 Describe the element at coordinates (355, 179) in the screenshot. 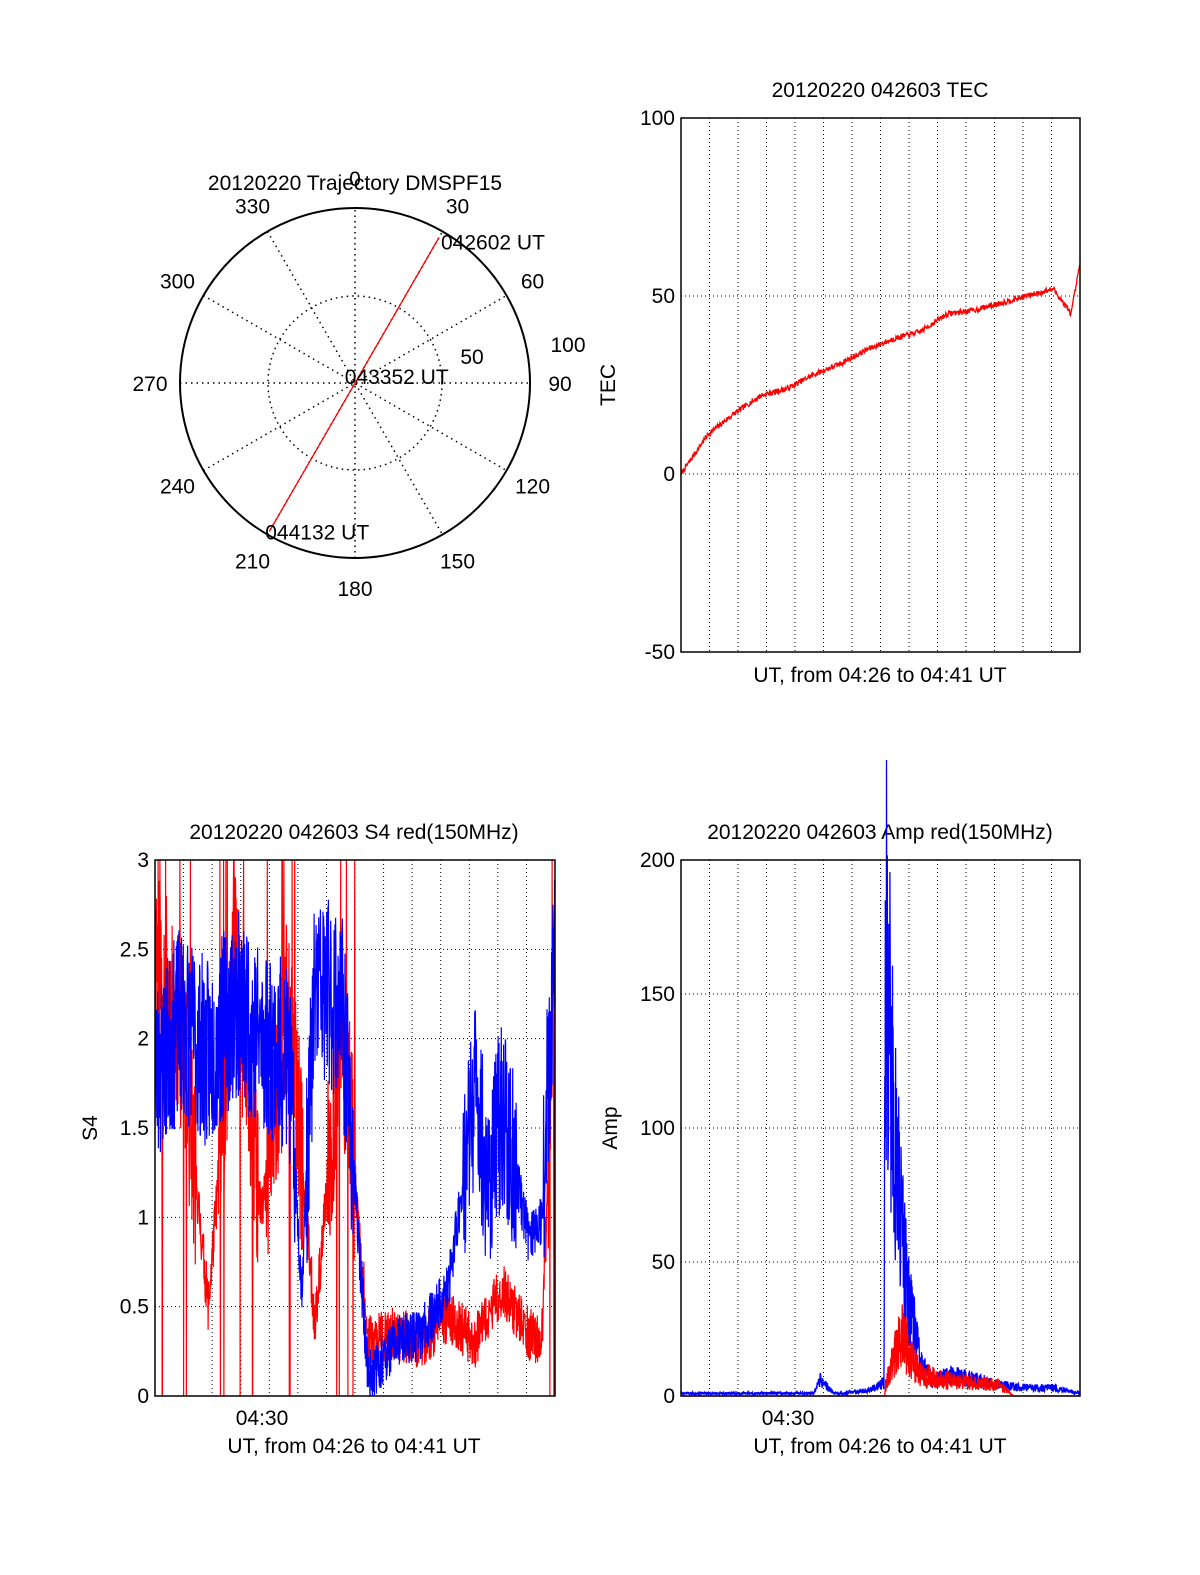

I see `polar-azimuth-label: 0` at that location.